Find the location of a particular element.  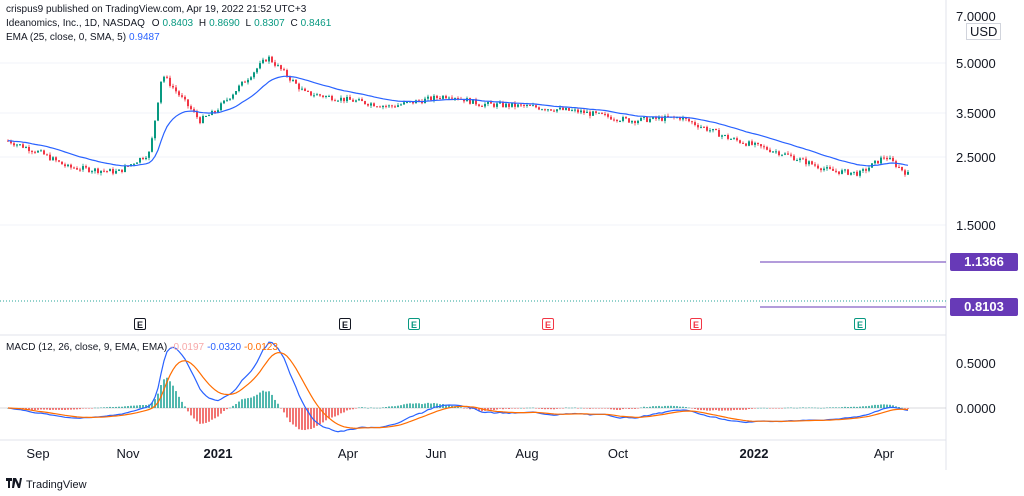

time-tick: Oct is located at coordinates (618, 453).